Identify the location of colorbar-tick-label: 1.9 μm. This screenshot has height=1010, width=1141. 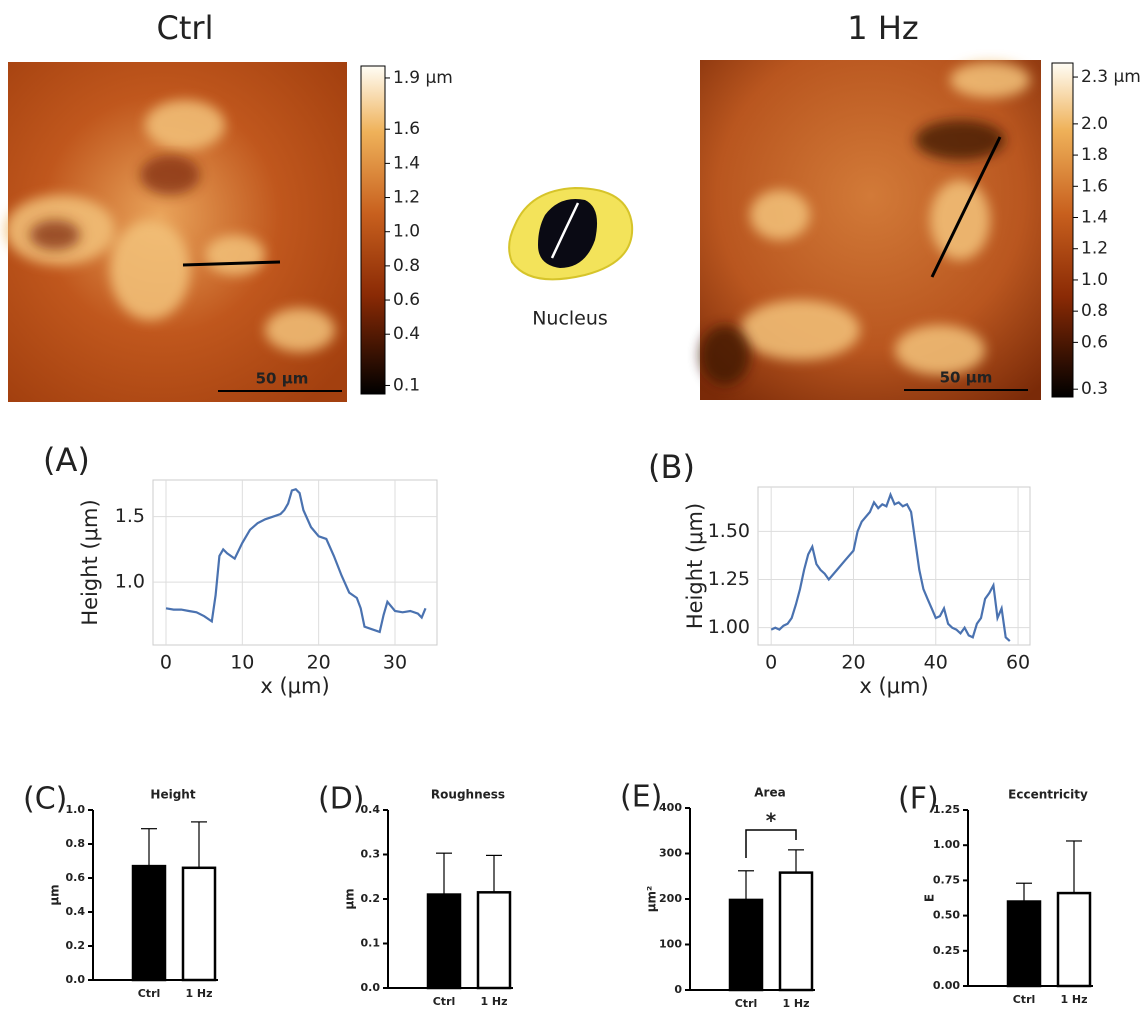
(423, 78).